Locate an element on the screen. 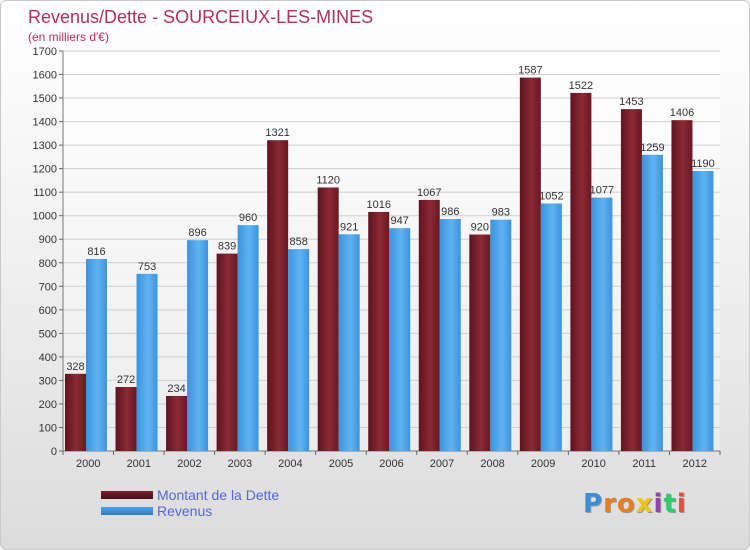  y-tick-label: 1100 is located at coordinates (45, 193).